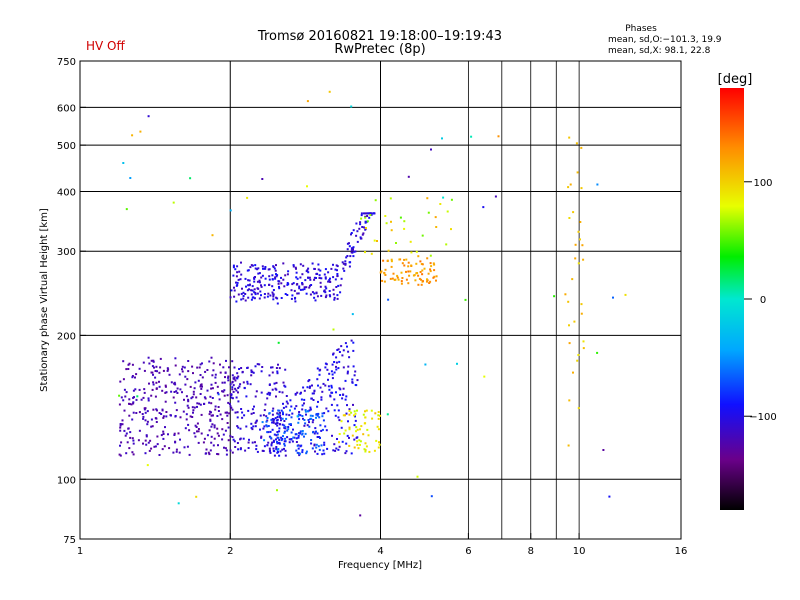 The width and height of the screenshot is (800, 600). I want to click on x-tick-label: 16, so click(681, 551).